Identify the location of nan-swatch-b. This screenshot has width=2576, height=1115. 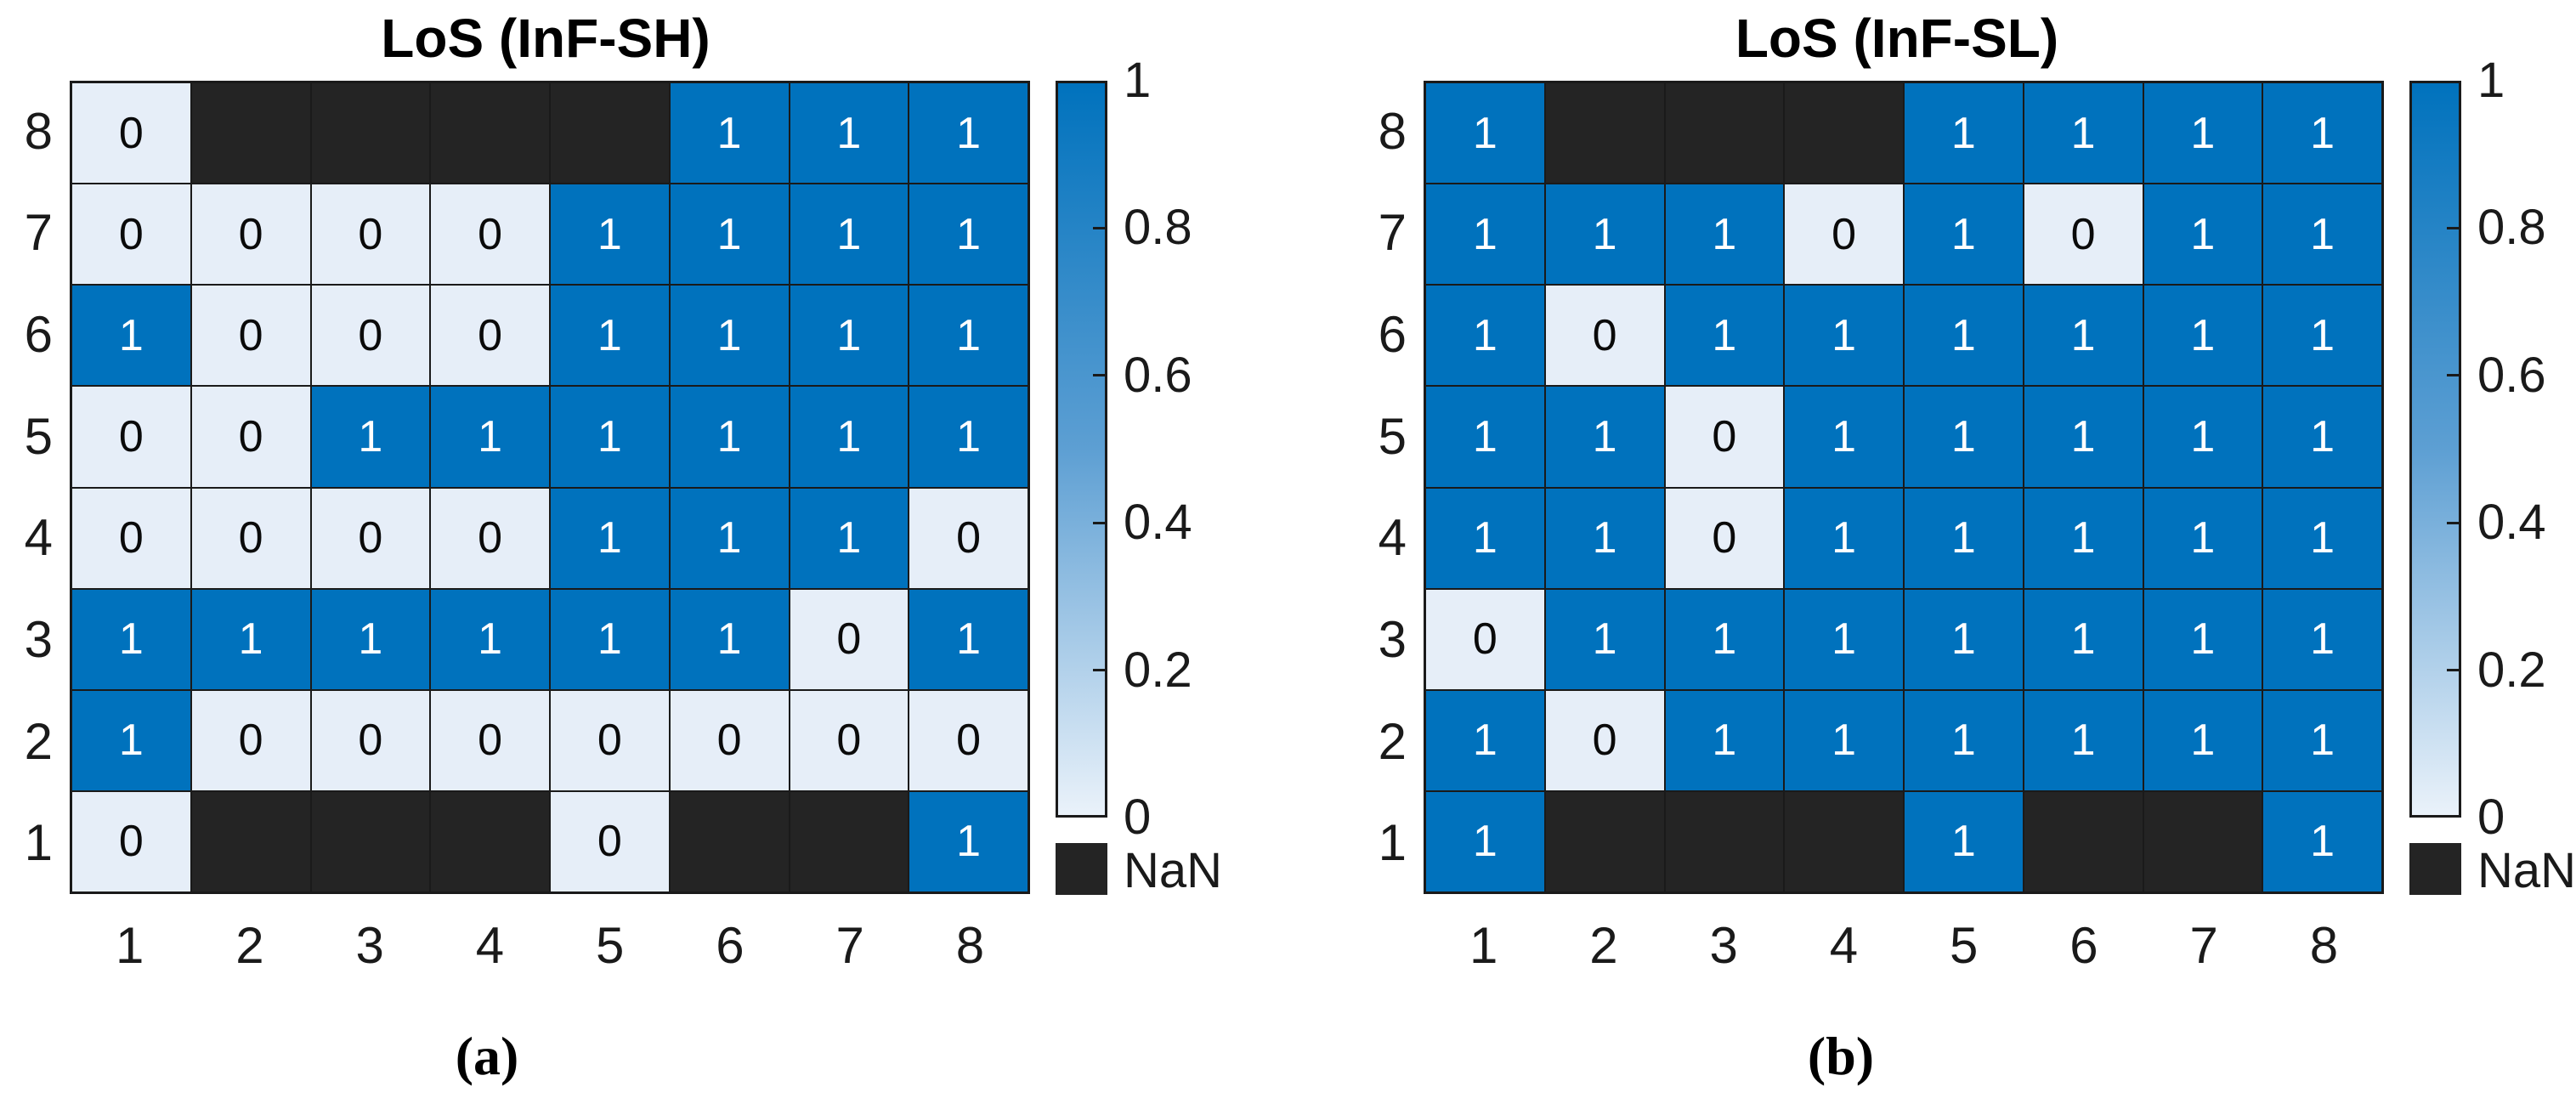
(2435, 869).